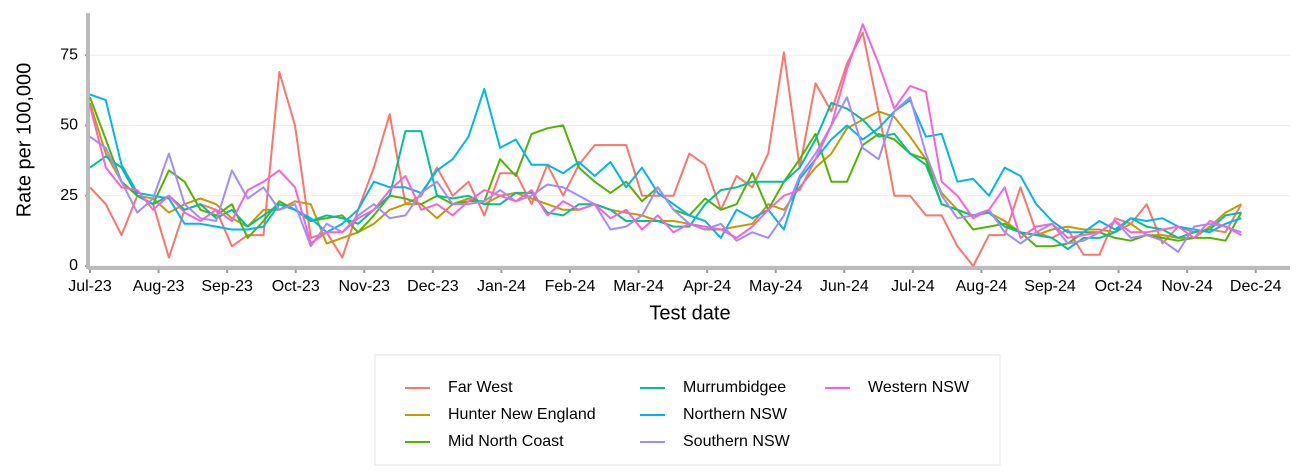 The image size is (1303, 475). Describe the element at coordinates (227, 286) in the screenshot. I see `x-tick-label: Sep-23` at that location.